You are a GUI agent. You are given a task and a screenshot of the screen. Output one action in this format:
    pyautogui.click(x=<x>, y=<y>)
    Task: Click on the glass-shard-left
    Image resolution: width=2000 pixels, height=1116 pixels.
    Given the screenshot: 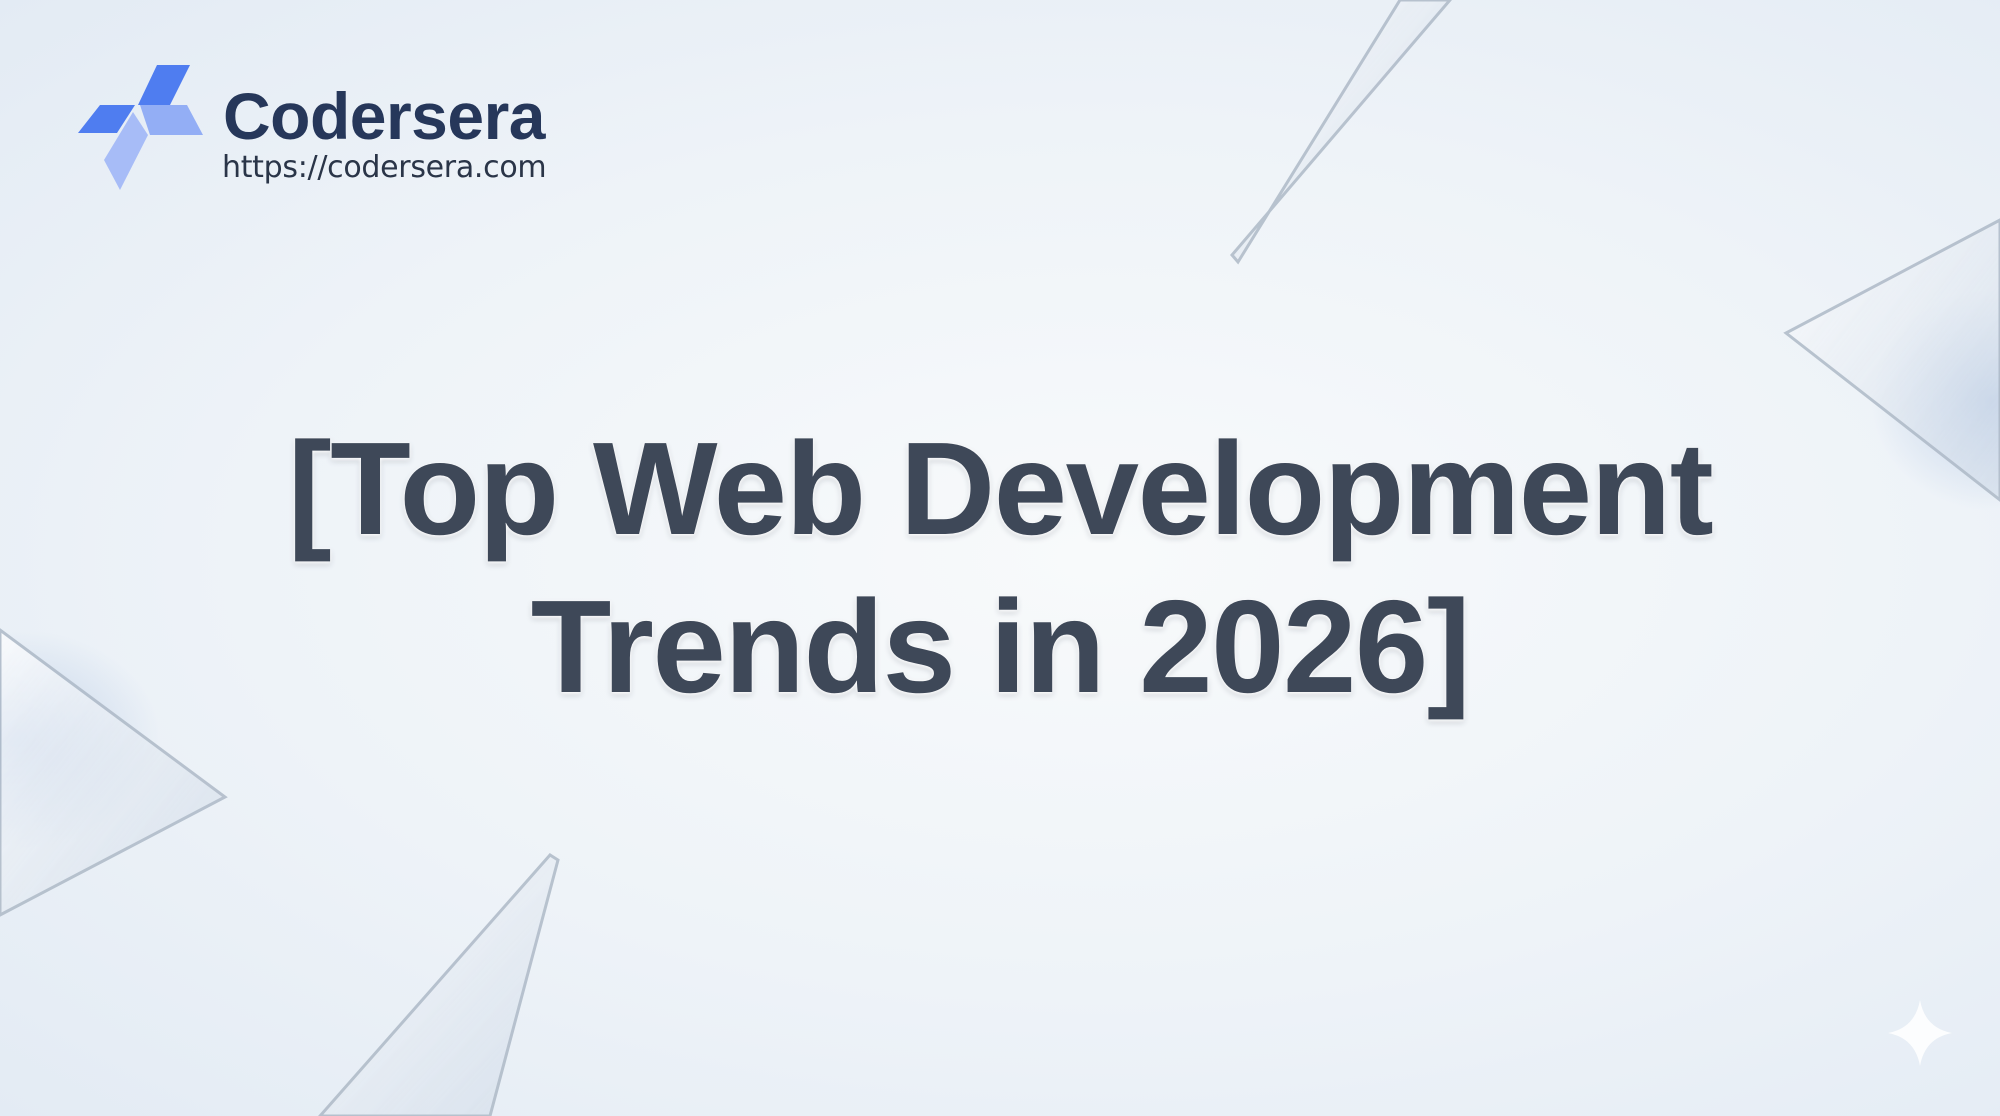 What is the action you would take?
    pyautogui.click(x=114, y=772)
    